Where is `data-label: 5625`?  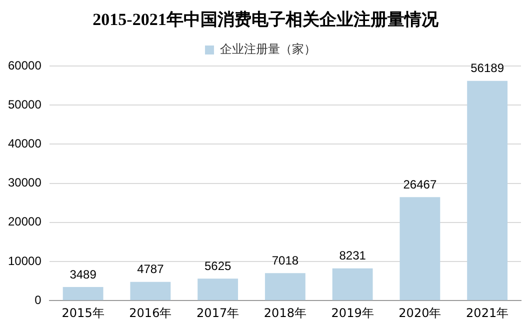 data-label: 5625 is located at coordinates (218, 265).